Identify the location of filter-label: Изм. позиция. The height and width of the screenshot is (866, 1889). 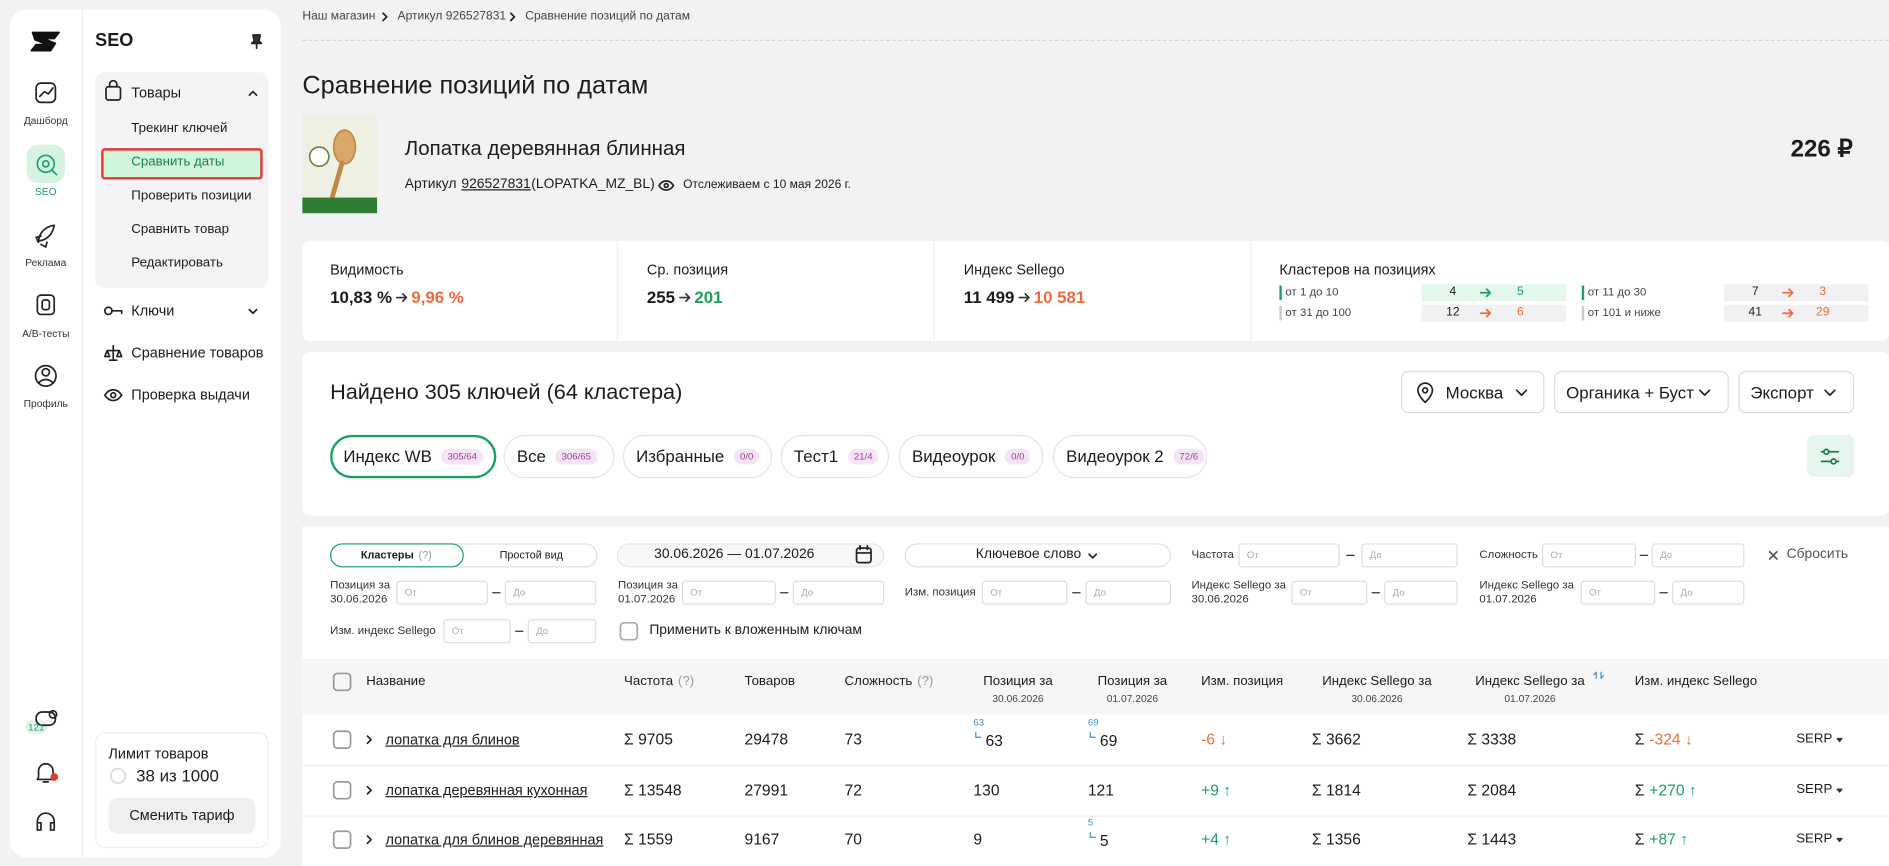
(940, 592).